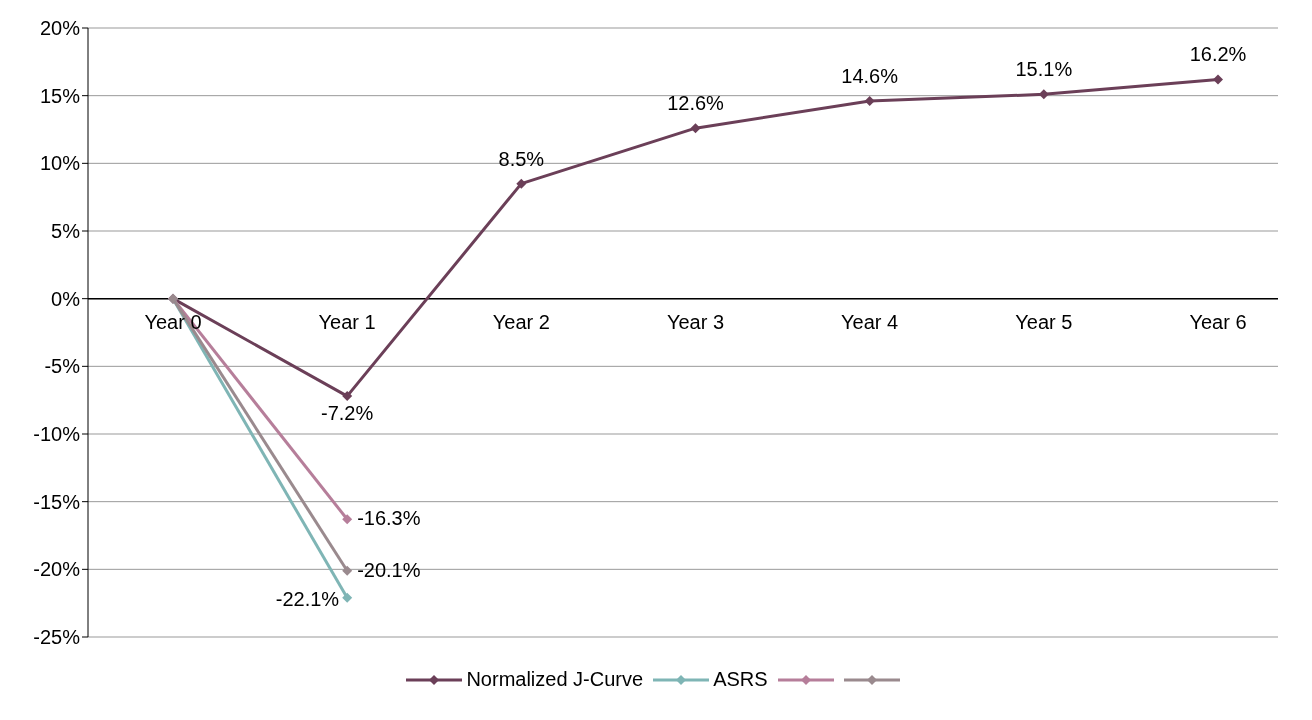 This screenshot has height=720, width=1312. Describe the element at coordinates (307, 598) in the screenshot. I see `data-label: -22.1%` at that location.